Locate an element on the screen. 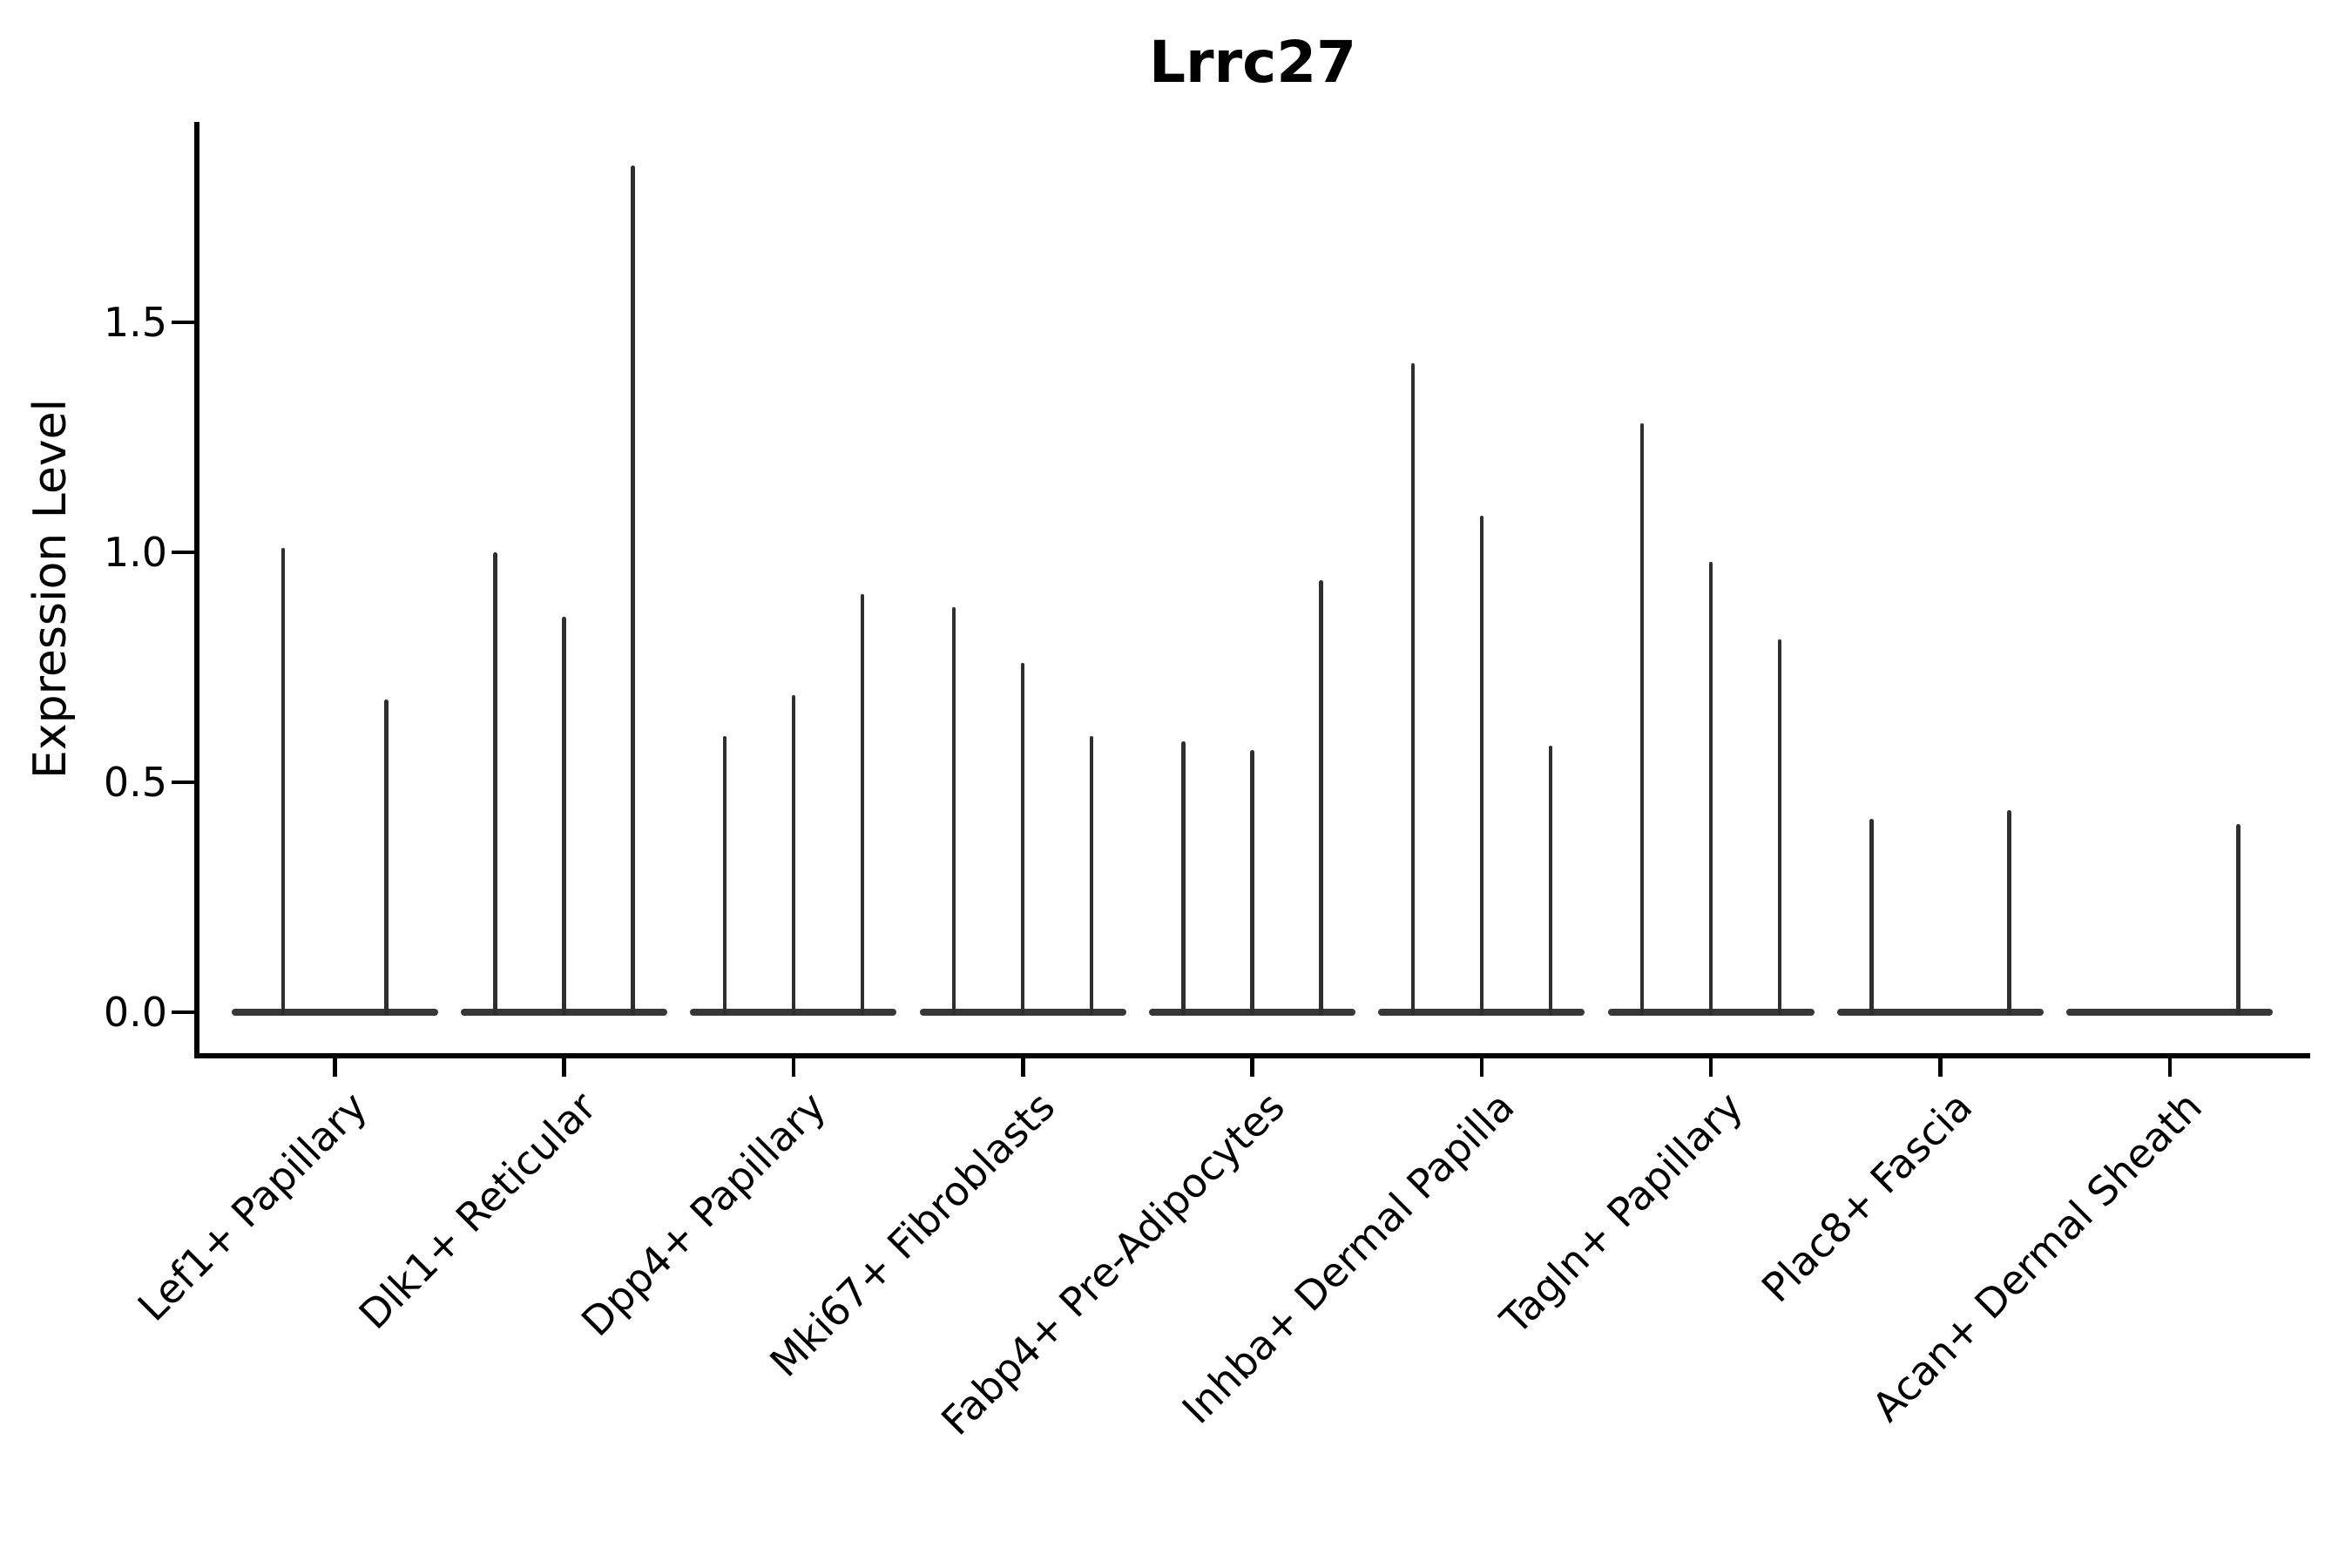  x-tick-label: Tagln+ Papillary is located at coordinates (1622, 1213).